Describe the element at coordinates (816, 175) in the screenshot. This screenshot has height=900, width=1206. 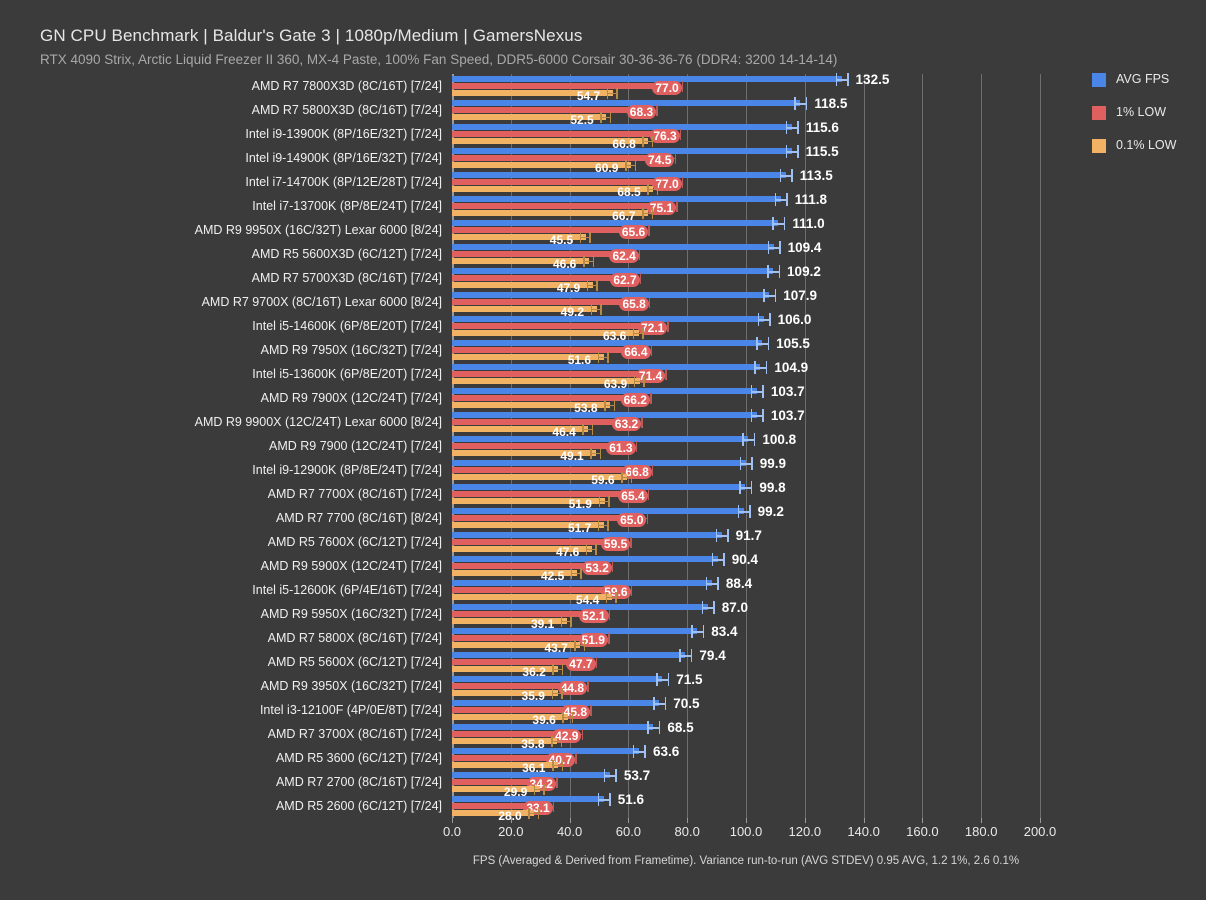
I see `value-label-avg-fps: 113.5` at that location.